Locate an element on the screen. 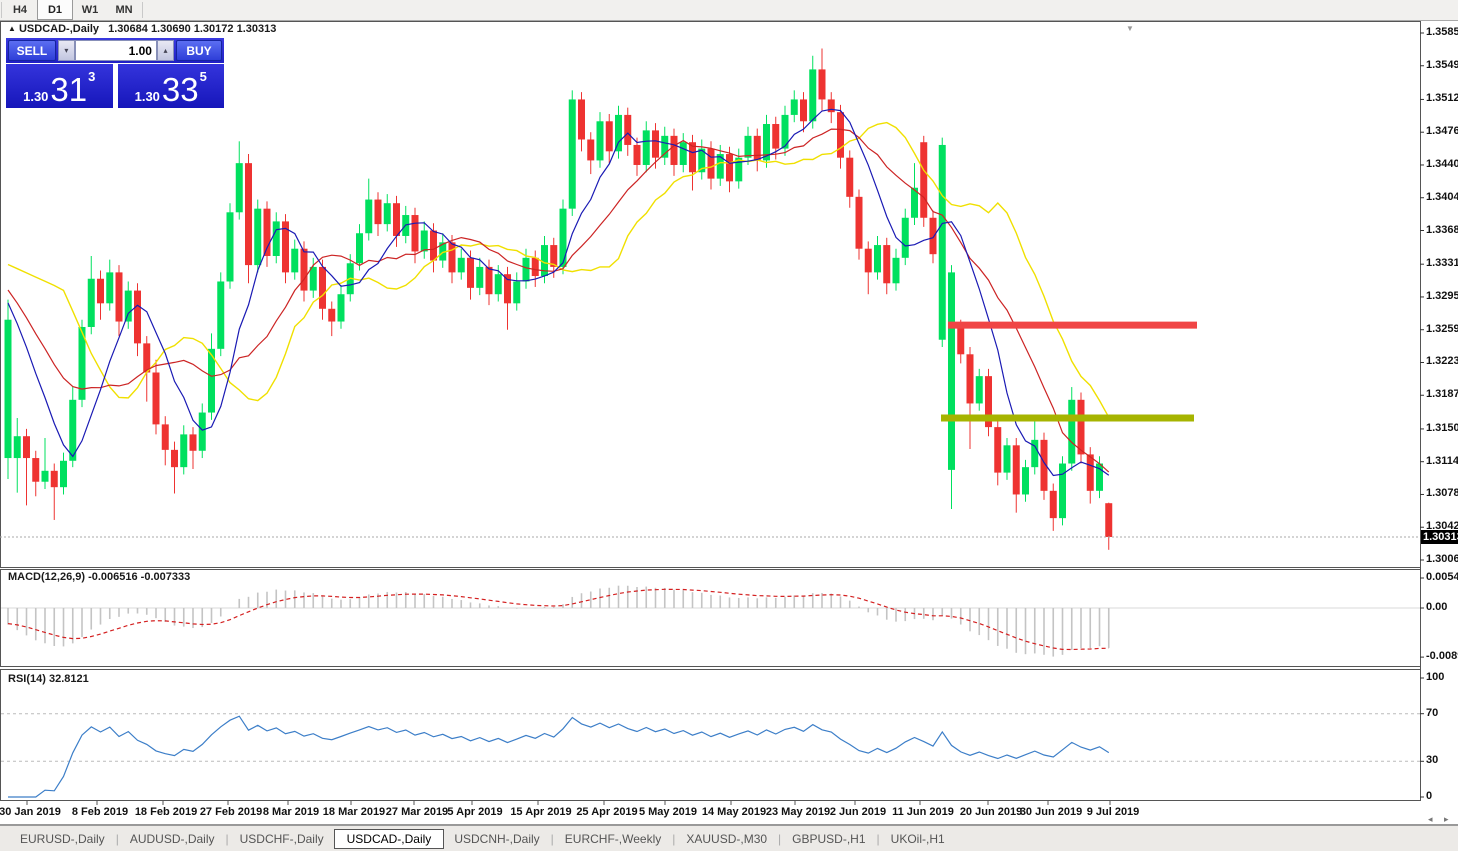 The image size is (1458, 851). sell-price-big: 31 is located at coordinates (69, 89).